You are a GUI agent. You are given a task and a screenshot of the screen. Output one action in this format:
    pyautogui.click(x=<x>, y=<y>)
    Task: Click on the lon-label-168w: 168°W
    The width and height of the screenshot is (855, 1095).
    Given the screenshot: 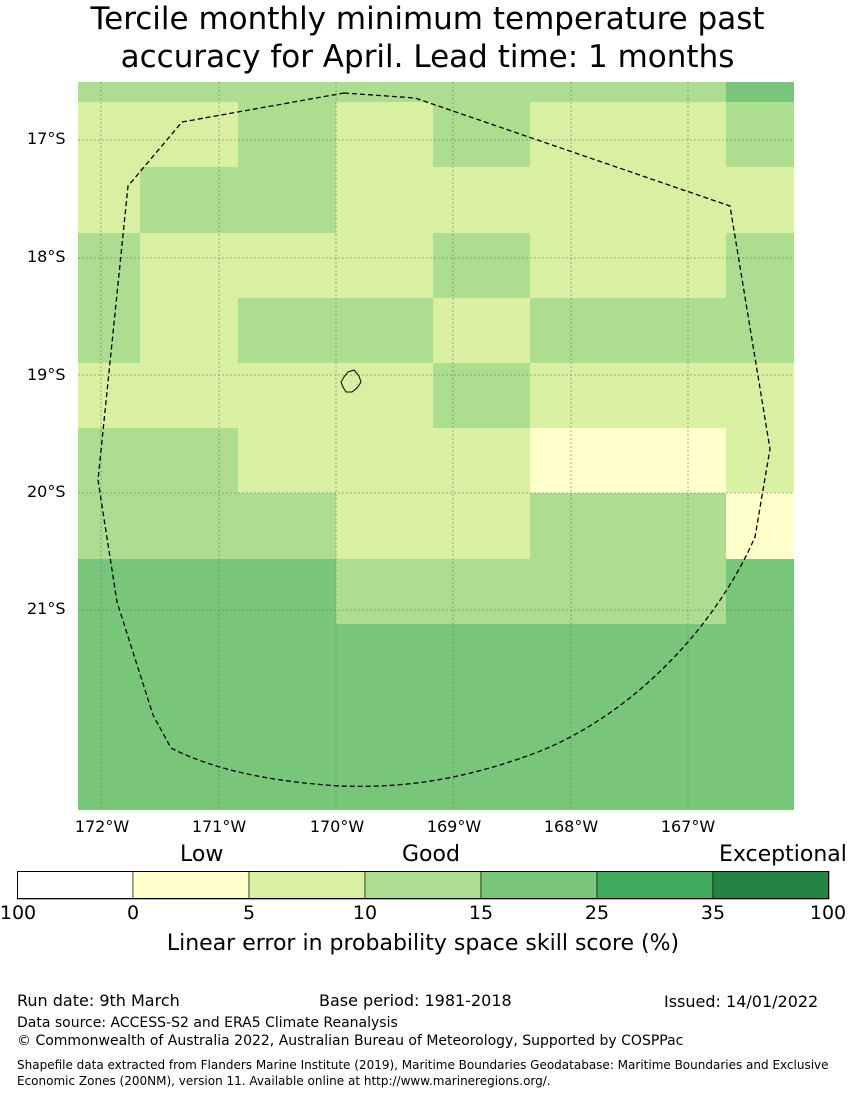 What is the action you would take?
    pyautogui.click(x=571, y=826)
    